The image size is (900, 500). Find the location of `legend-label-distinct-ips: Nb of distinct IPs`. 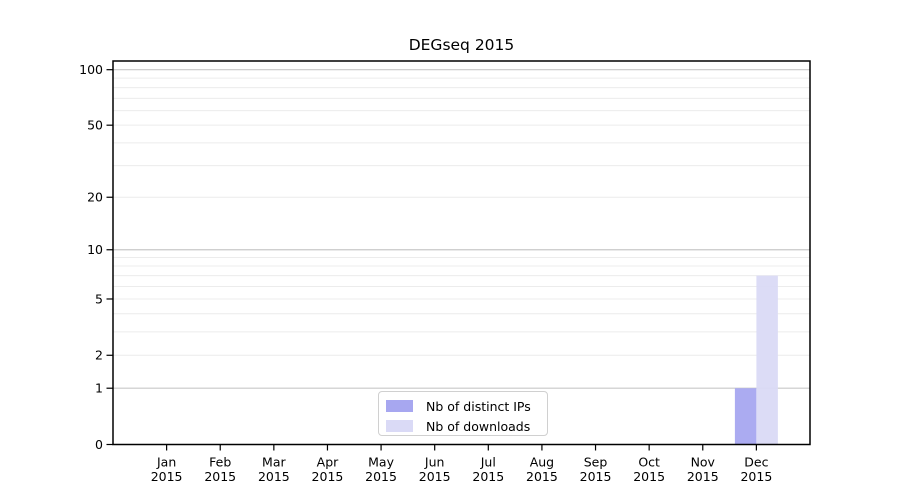

legend-label-distinct-ips: Nb of distinct IPs is located at coordinates (478, 406).